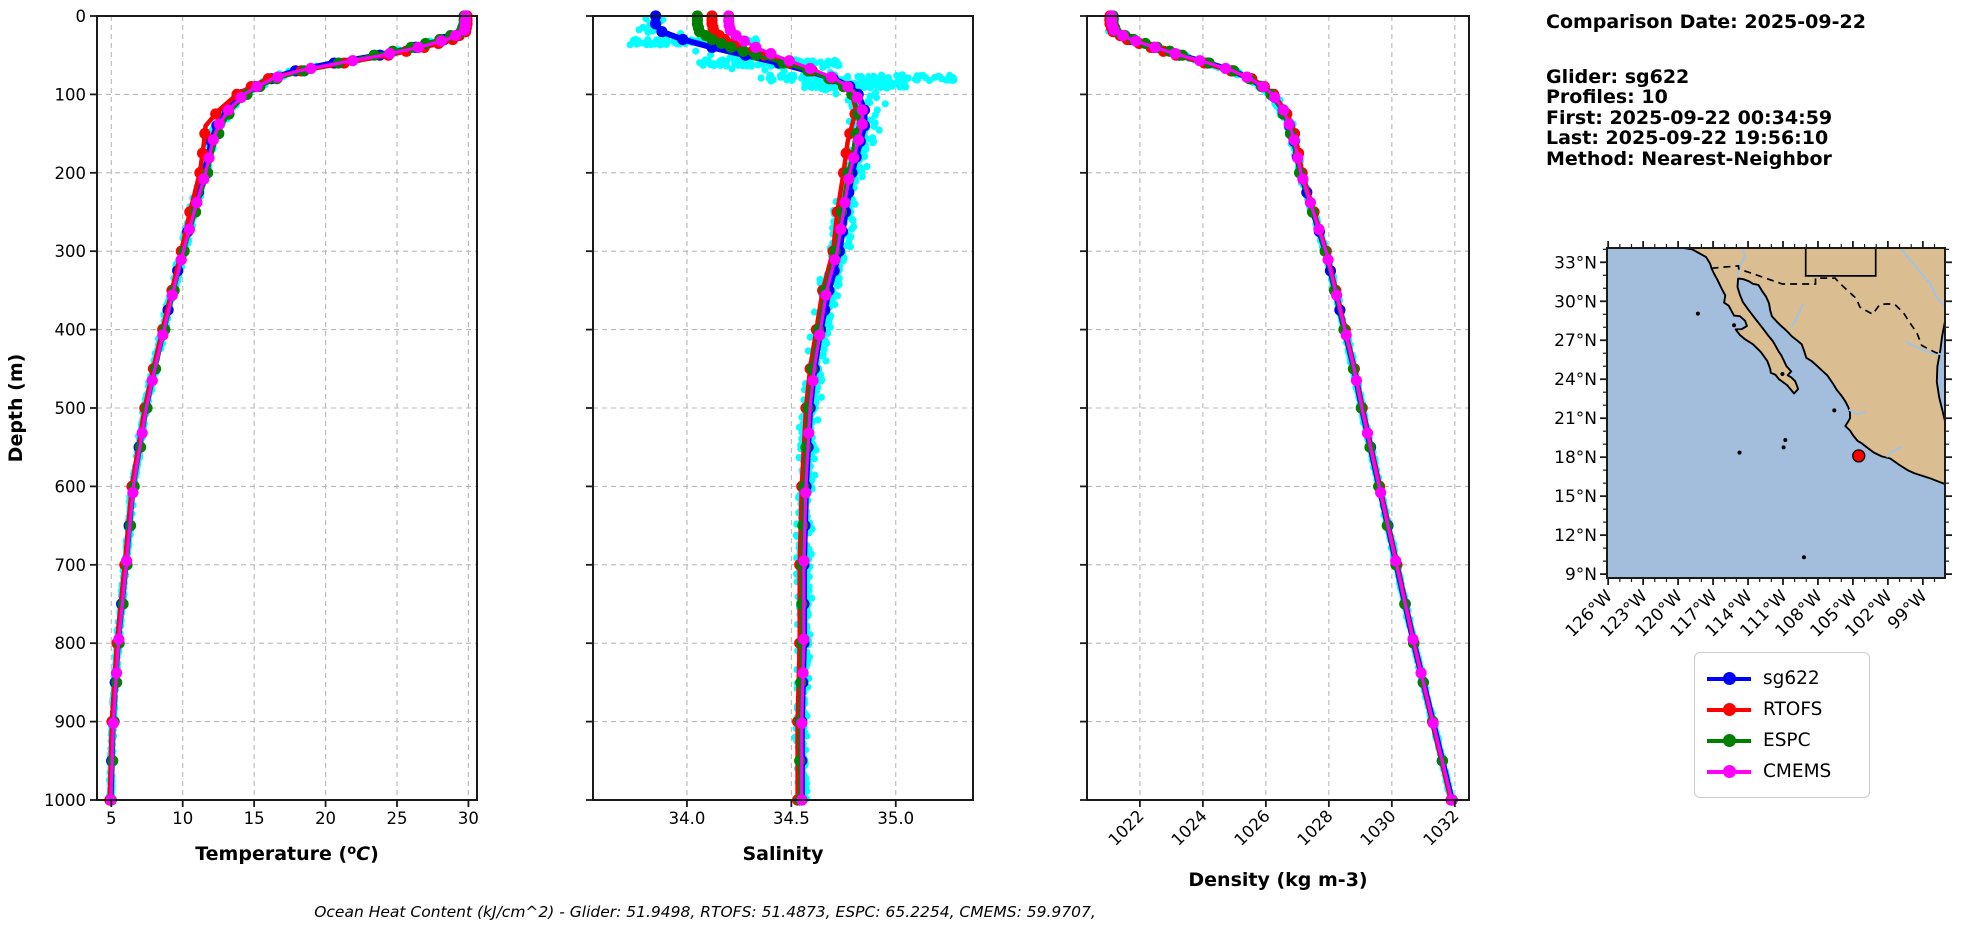  I want to click on map-lat-label: 21°N, so click(1575, 419).